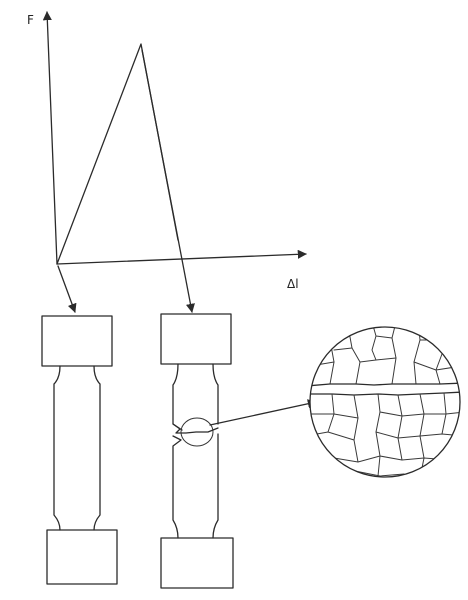 This screenshot has height=600, width=468. I want to click on fractured-specimen-lower-gauge, so click(195, 486).